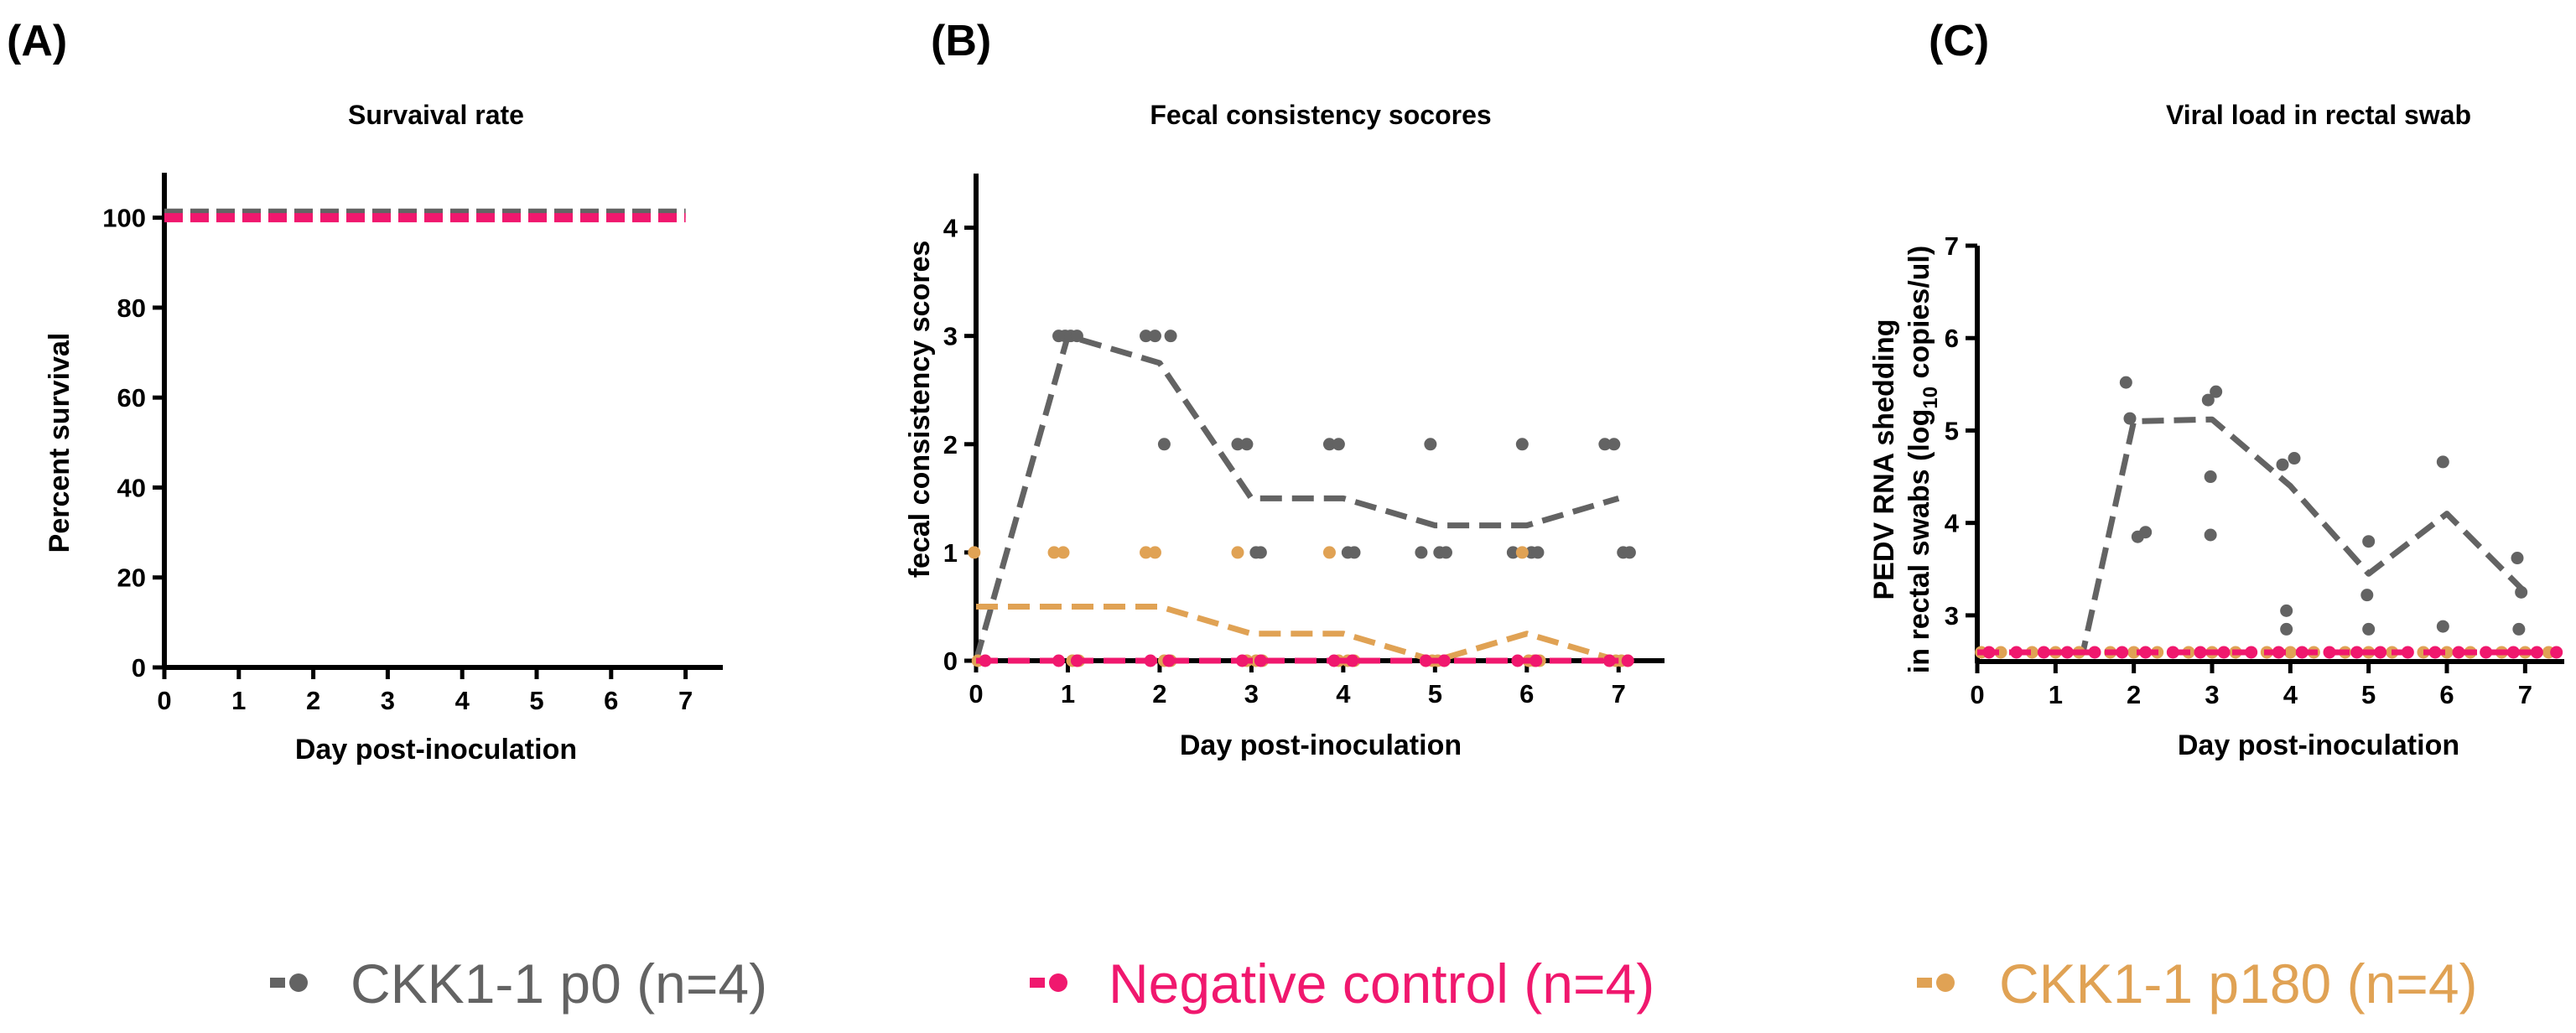  What do you see at coordinates (1952, 246) in the screenshot?
I see `panel-c-y-tick-label: 7` at bounding box center [1952, 246].